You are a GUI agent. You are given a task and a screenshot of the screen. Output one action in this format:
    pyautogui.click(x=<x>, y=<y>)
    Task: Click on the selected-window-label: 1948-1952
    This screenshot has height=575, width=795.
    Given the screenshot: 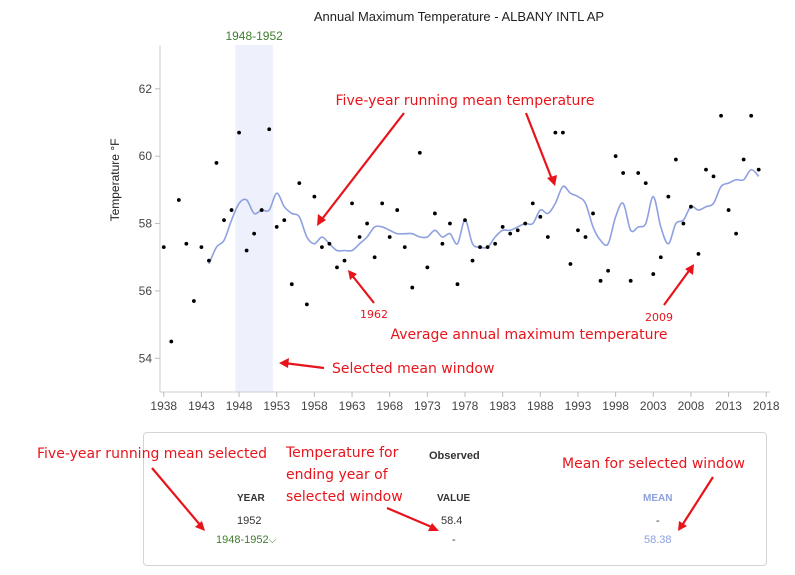 What is the action you would take?
    pyautogui.click(x=254, y=36)
    